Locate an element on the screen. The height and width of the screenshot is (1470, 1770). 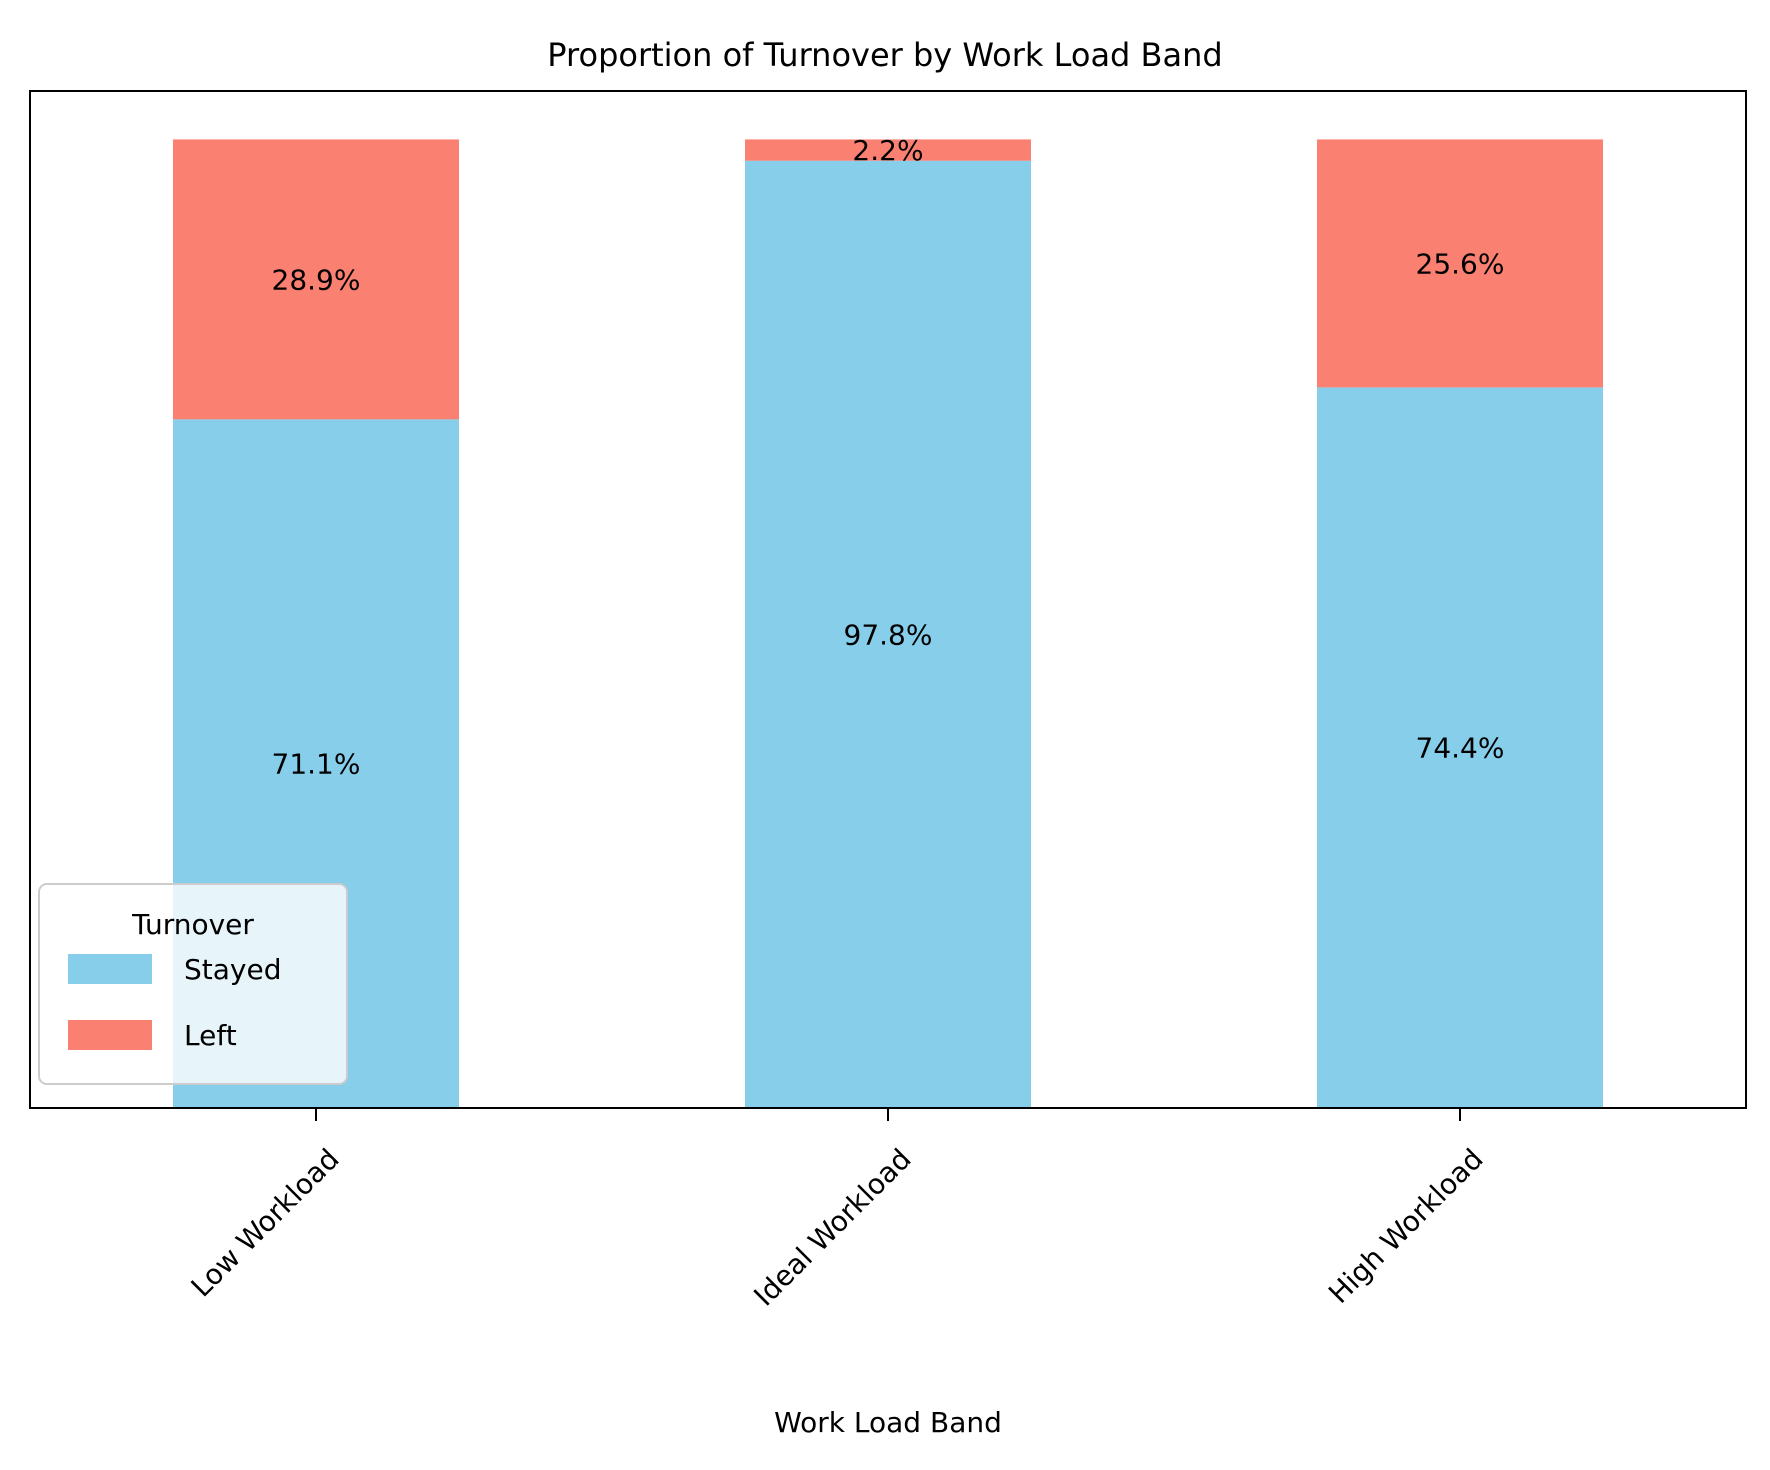
x-axis-label: Work Load Band is located at coordinates (888, 1422).